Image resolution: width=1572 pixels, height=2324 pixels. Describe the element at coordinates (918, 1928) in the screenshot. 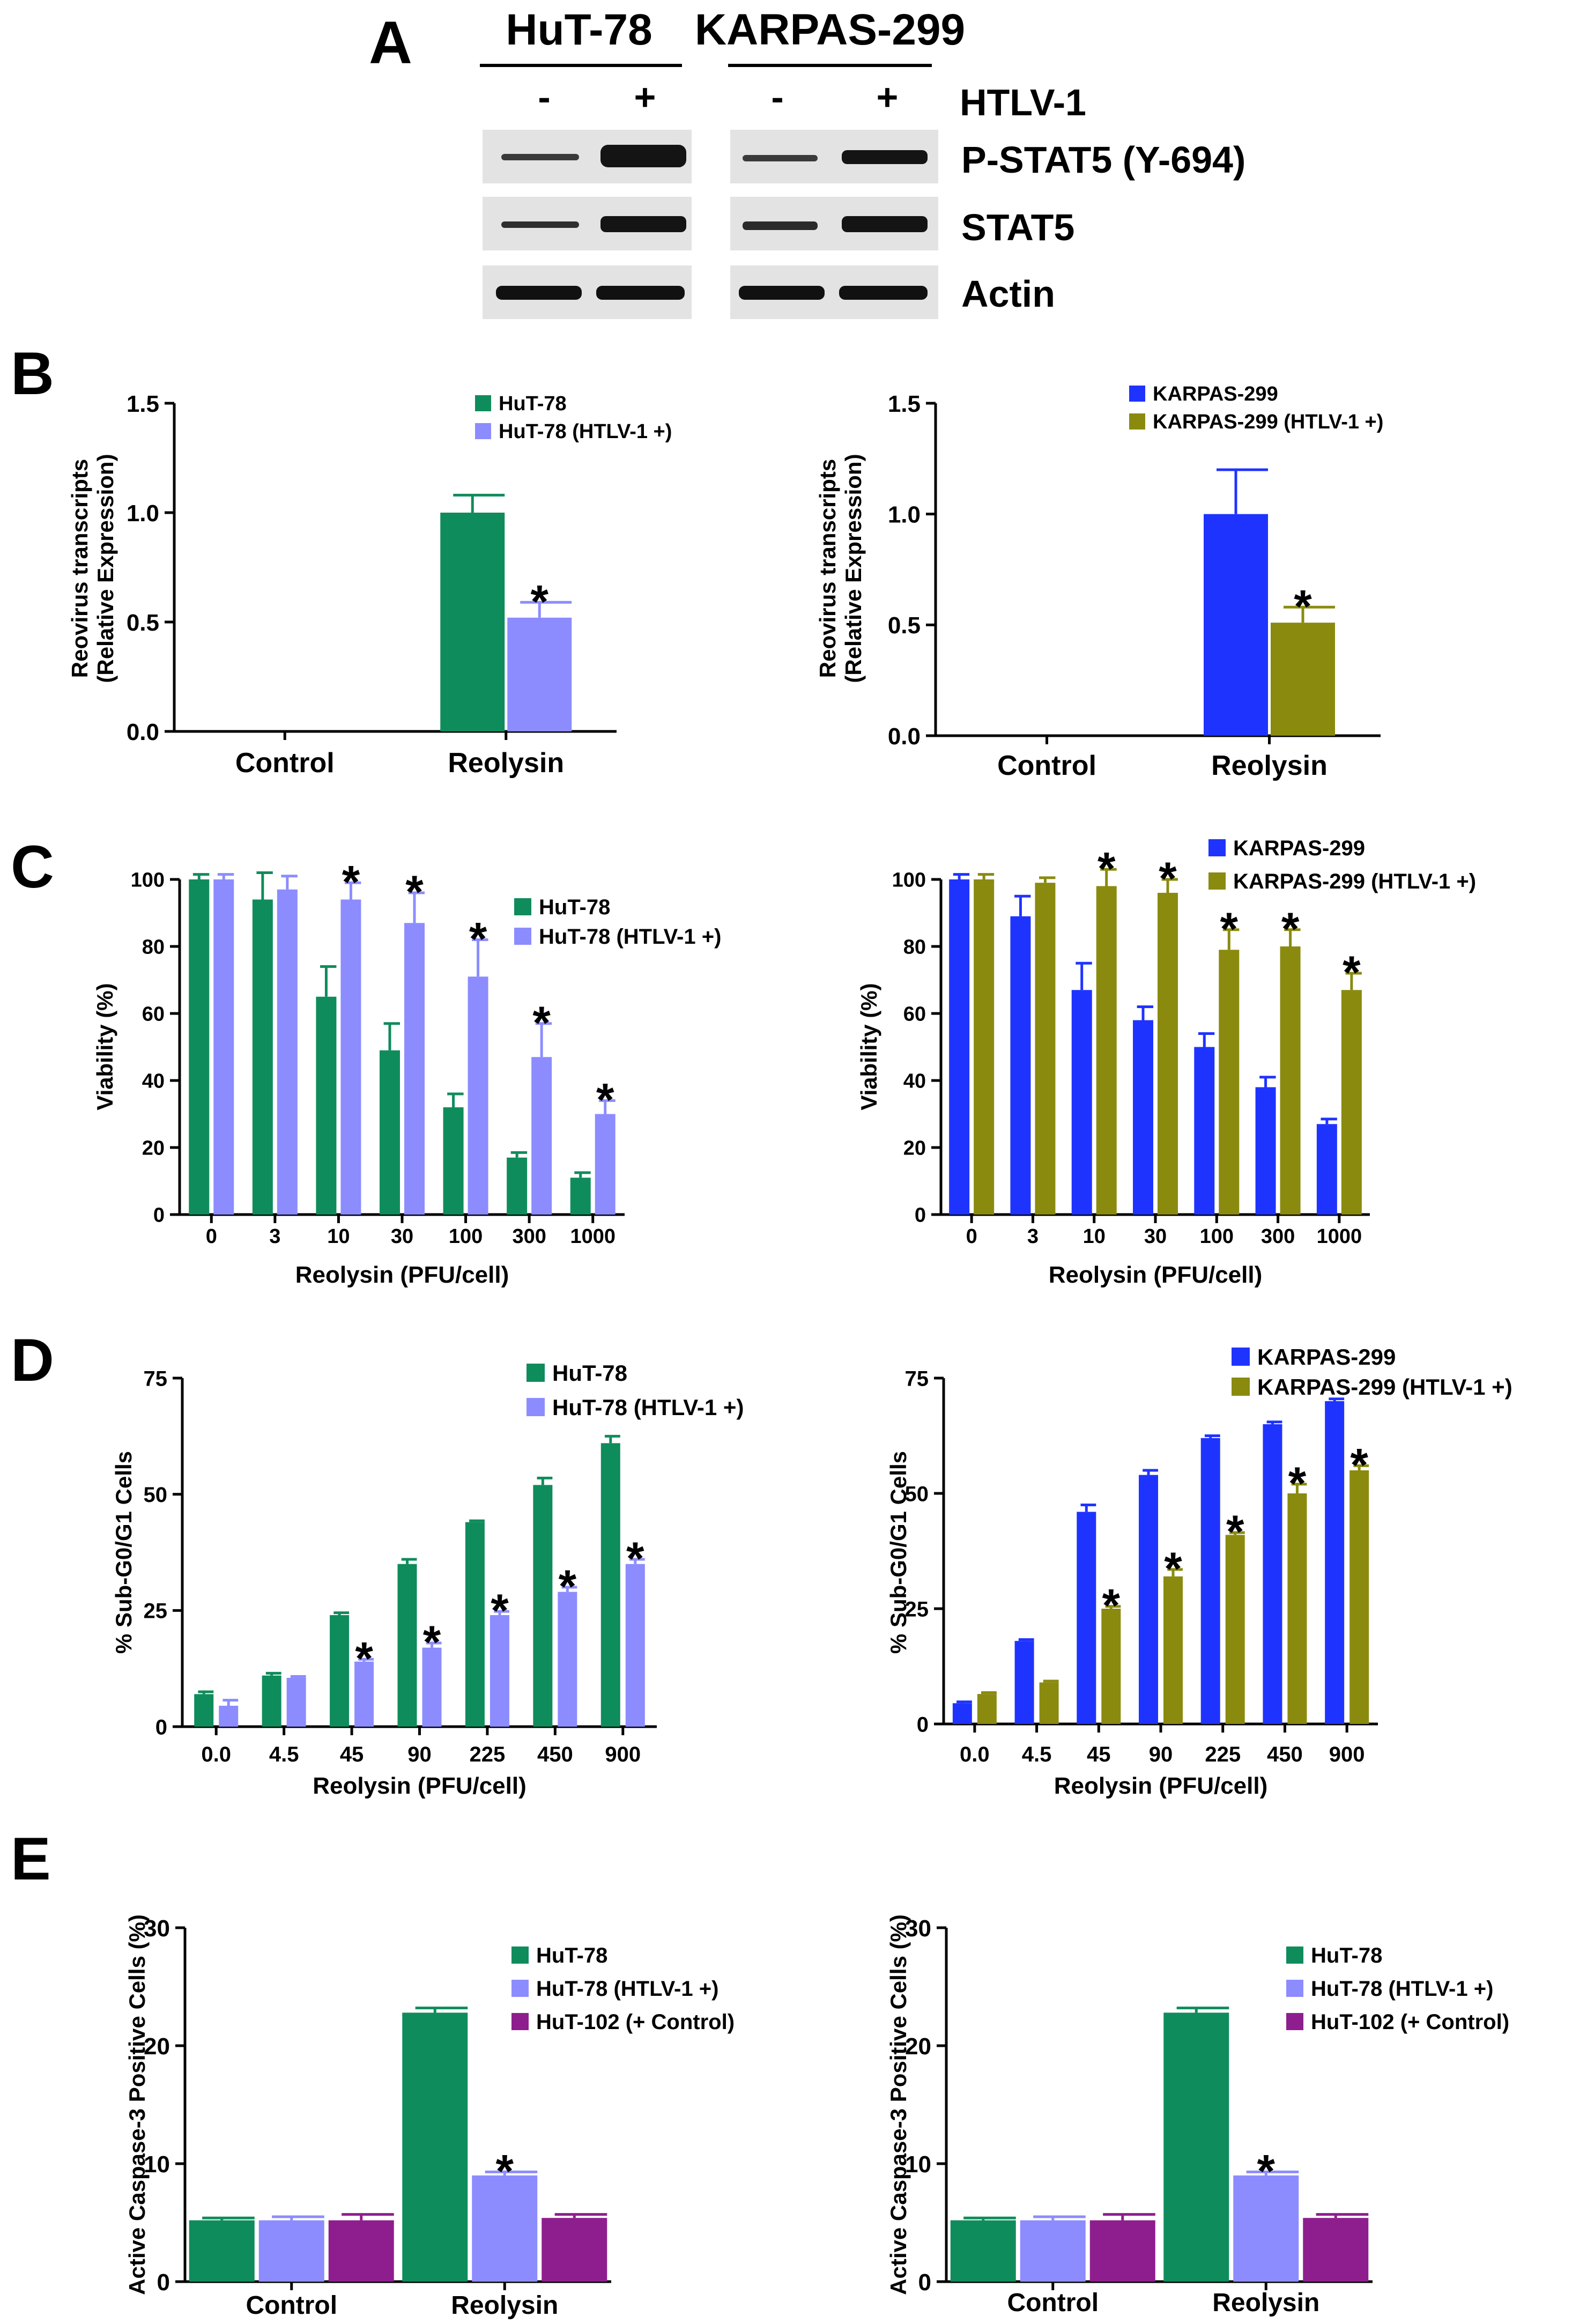

I see `y-tick-label: 30` at that location.